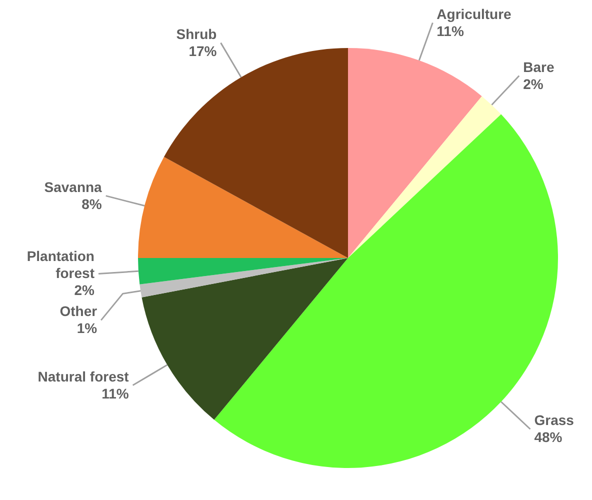 This screenshot has width=592, height=500. I want to click on slice-label: Natural forest, so click(84, 376).